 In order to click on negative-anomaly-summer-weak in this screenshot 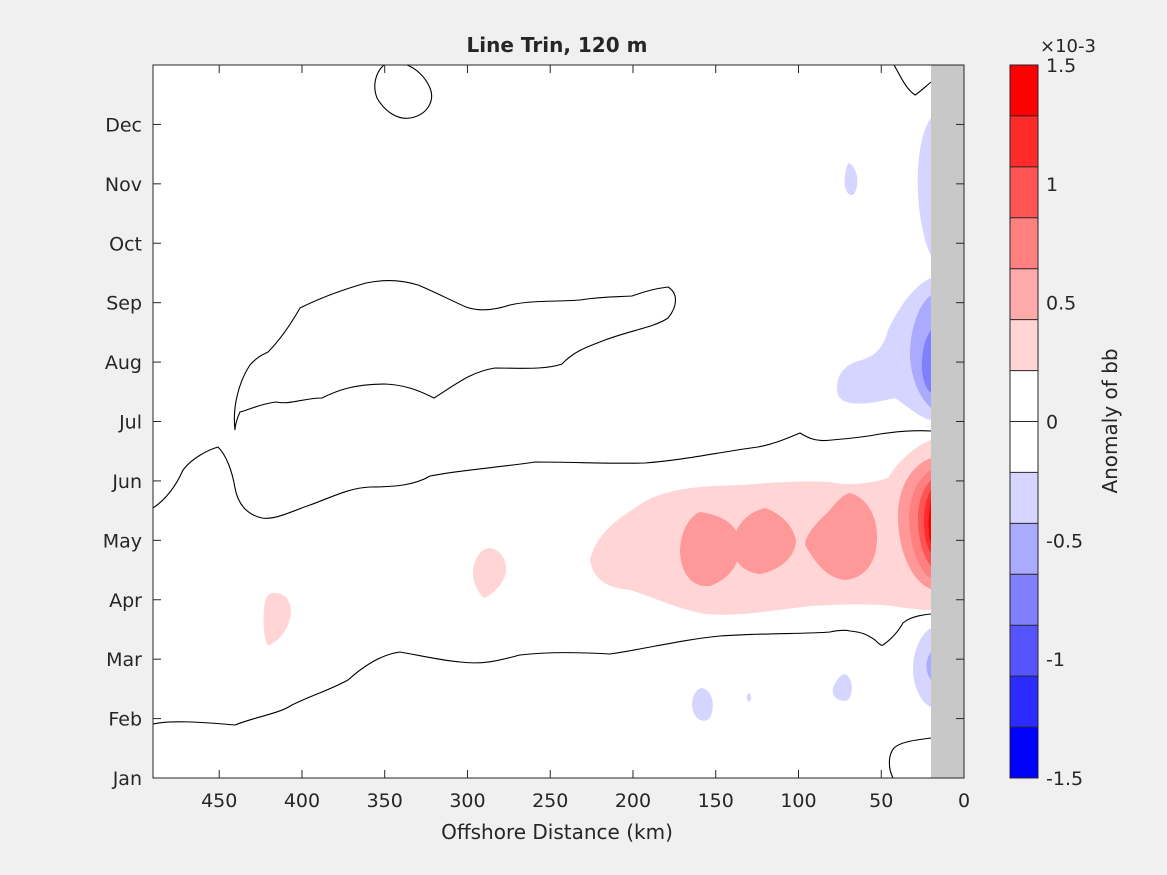, I will do `click(884, 349)`.